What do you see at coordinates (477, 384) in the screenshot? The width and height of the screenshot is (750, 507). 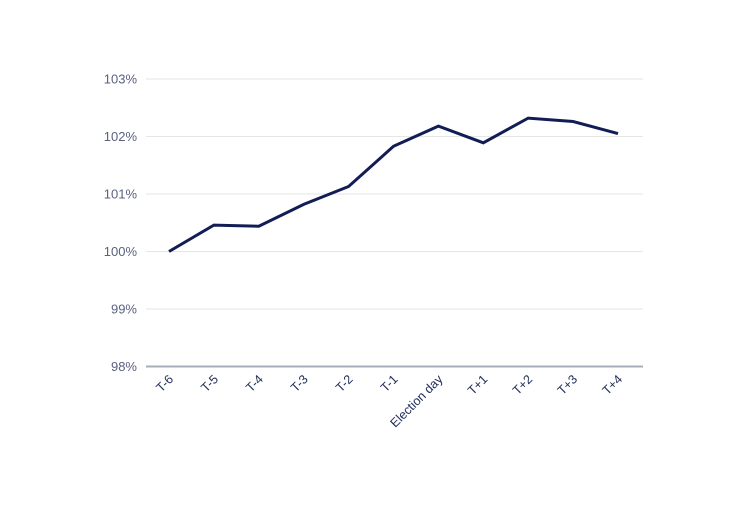 I see `x-tick-label: T+1` at bounding box center [477, 384].